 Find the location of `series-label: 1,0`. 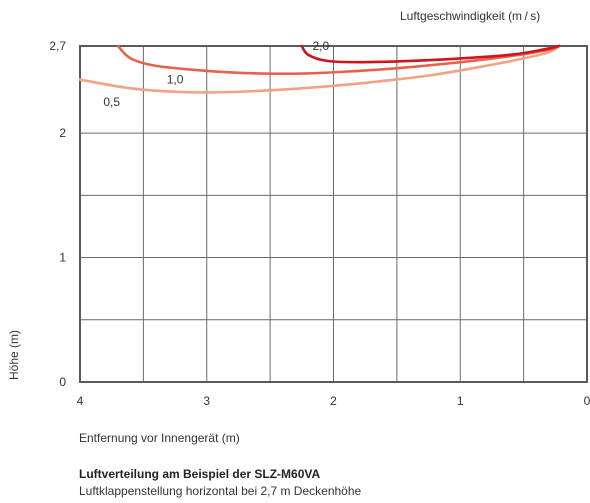

series-label: 1,0 is located at coordinates (175, 80).